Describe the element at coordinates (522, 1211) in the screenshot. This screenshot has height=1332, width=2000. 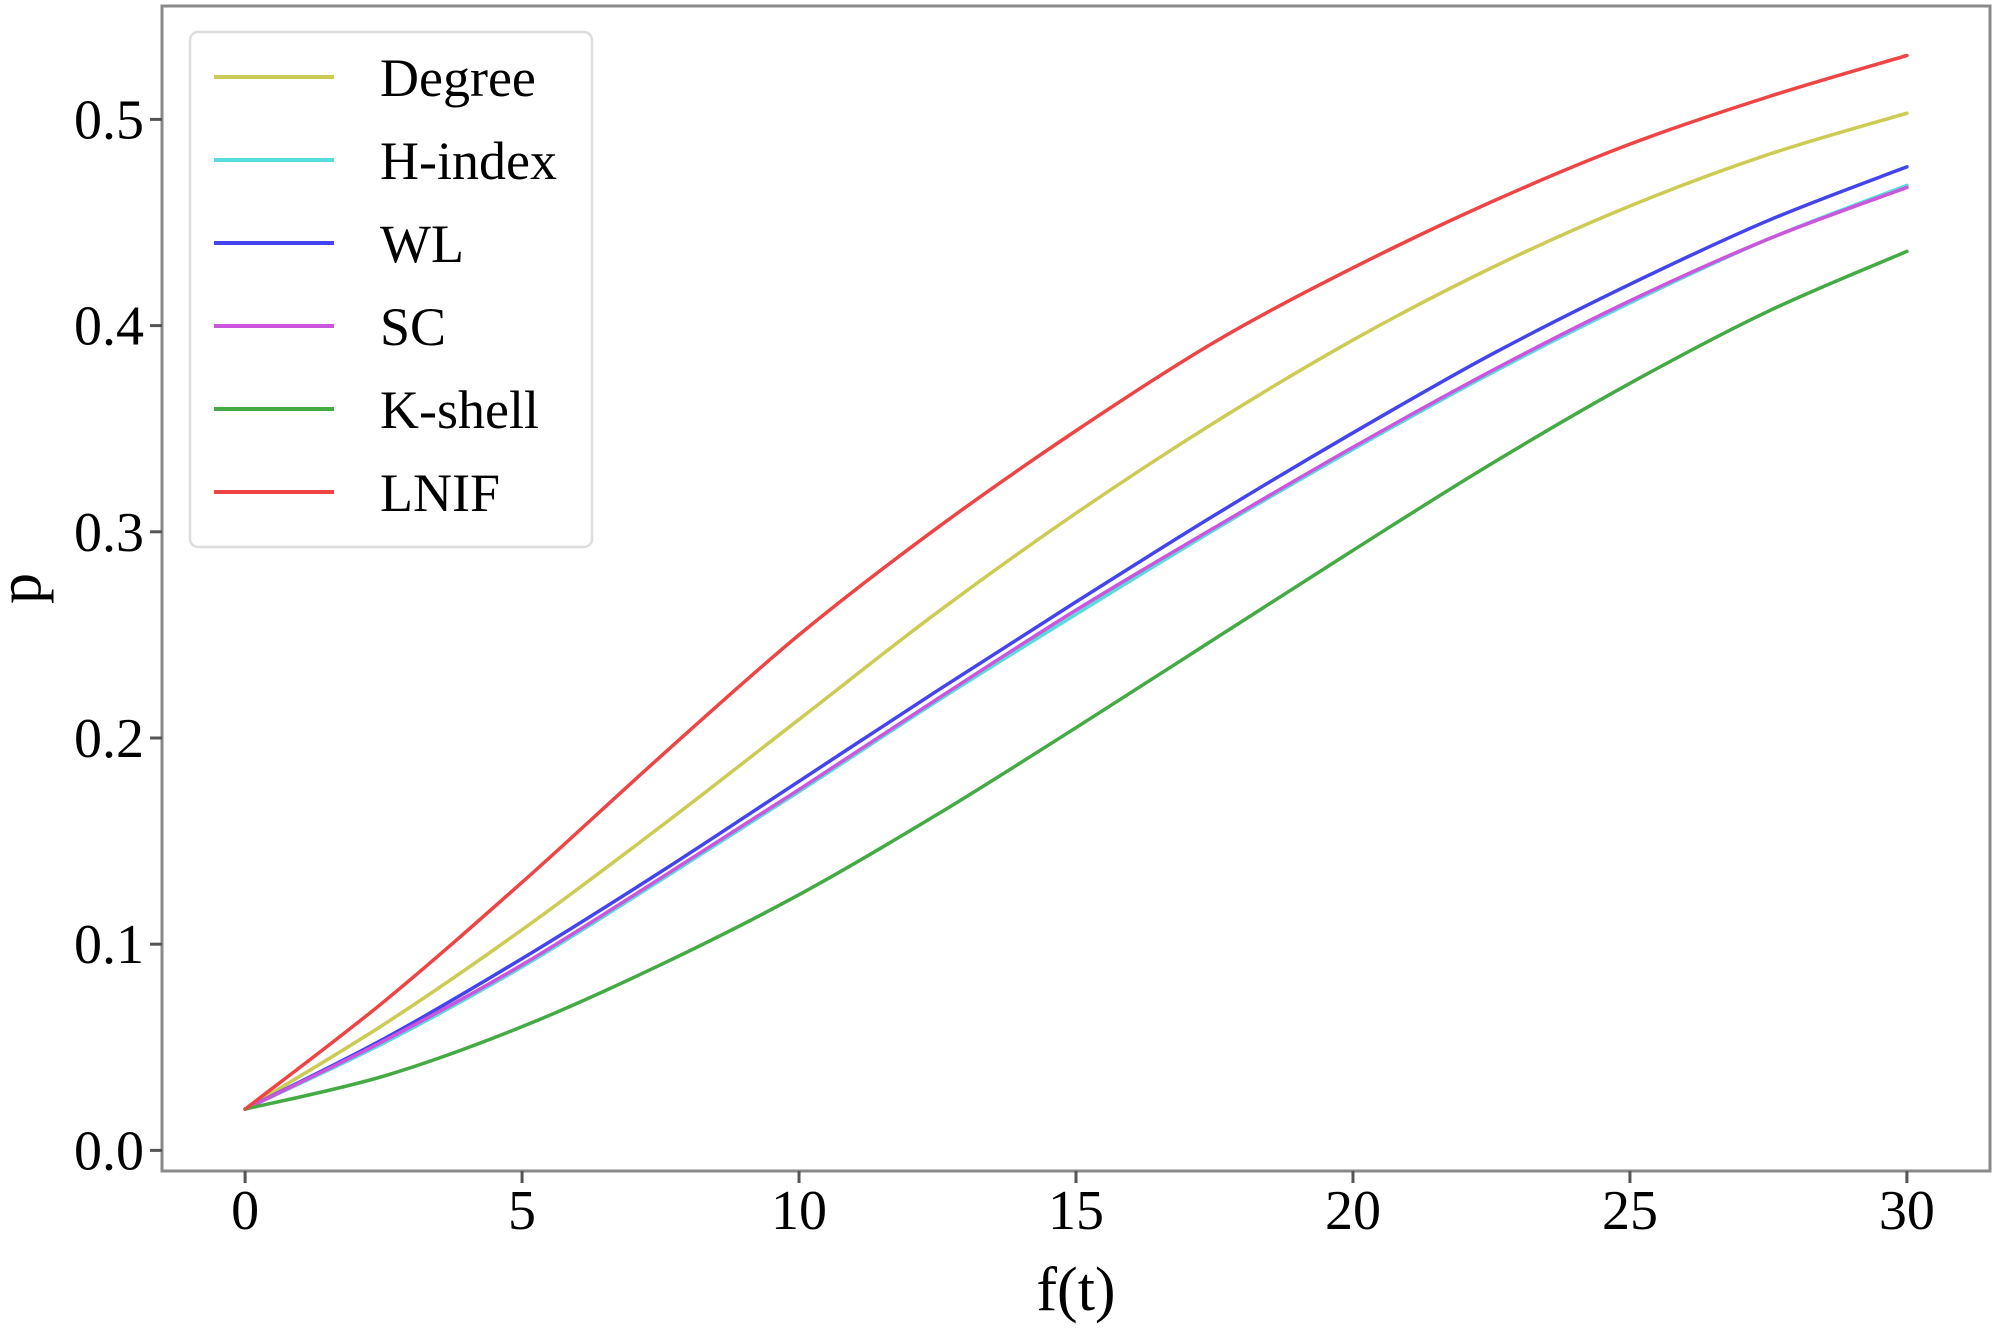
I see `x-tick-label: 5` at that location.